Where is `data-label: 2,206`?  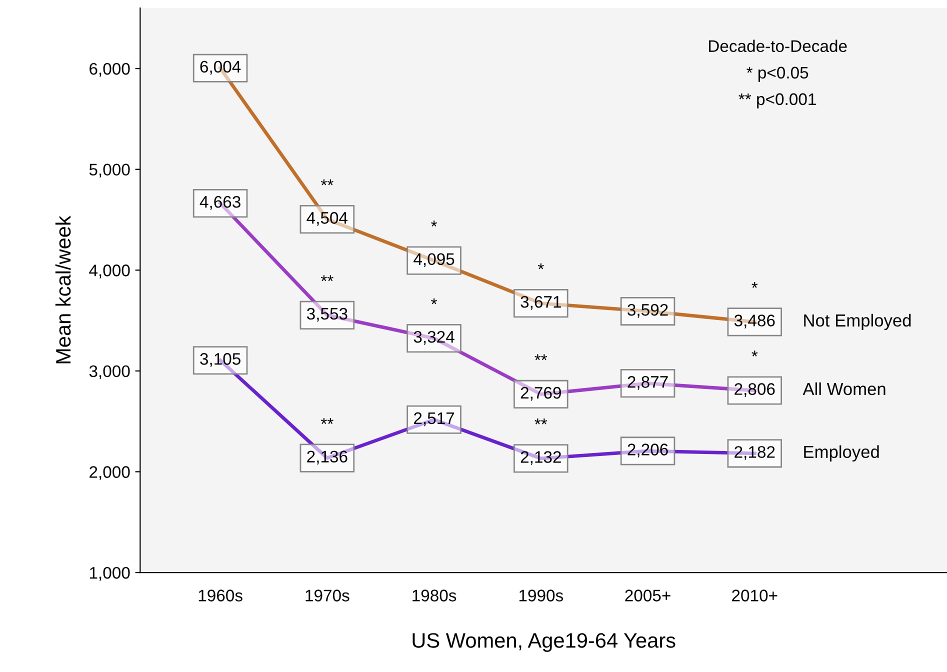
data-label: 2,206 is located at coordinates (648, 451).